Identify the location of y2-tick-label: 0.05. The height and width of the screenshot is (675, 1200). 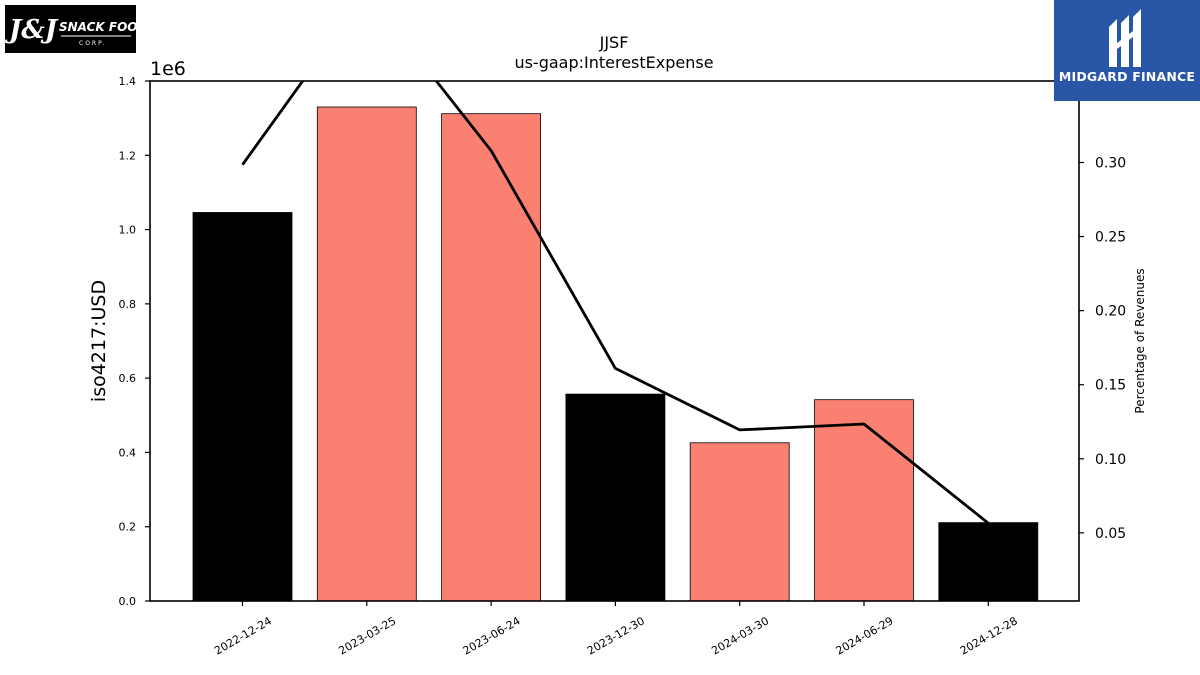
(1110, 534).